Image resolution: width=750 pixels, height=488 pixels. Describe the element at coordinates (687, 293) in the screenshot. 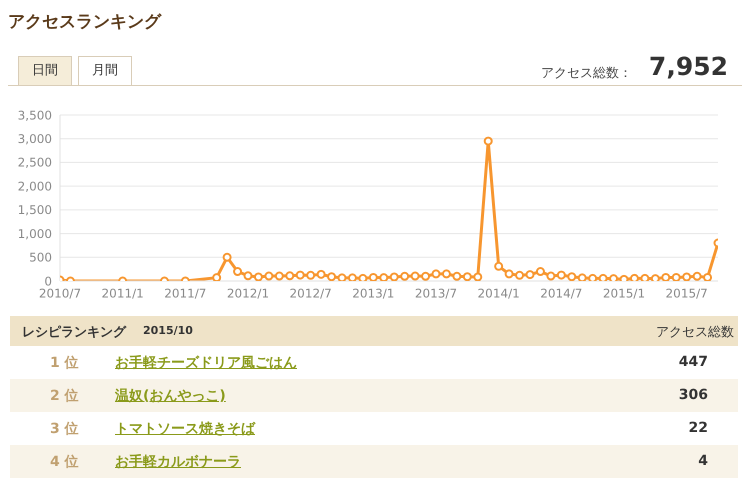

I see `x-tick-label: 2015/7` at that location.